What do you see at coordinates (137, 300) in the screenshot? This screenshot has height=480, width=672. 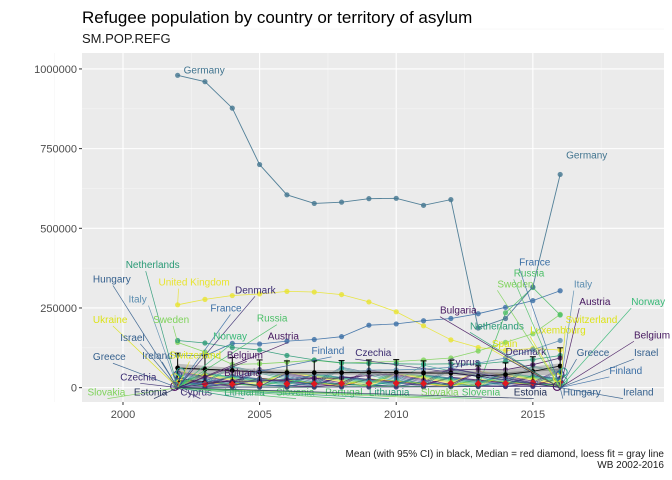 I see `series-label: Italy` at bounding box center [137, 300].